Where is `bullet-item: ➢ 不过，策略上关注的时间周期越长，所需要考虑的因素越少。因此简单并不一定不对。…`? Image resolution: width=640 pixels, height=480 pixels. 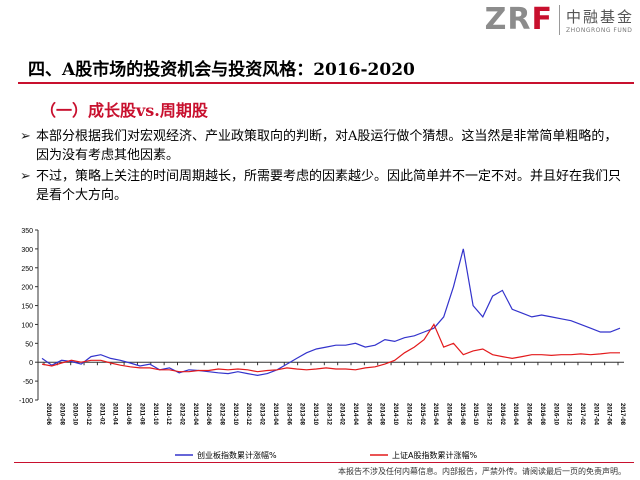
bullet-item: ➢ 不过，策略上关注的时间周期越长，所需要考虑的因素越少。因此简单并不一定不对。… is located at coordinates (325, 186).